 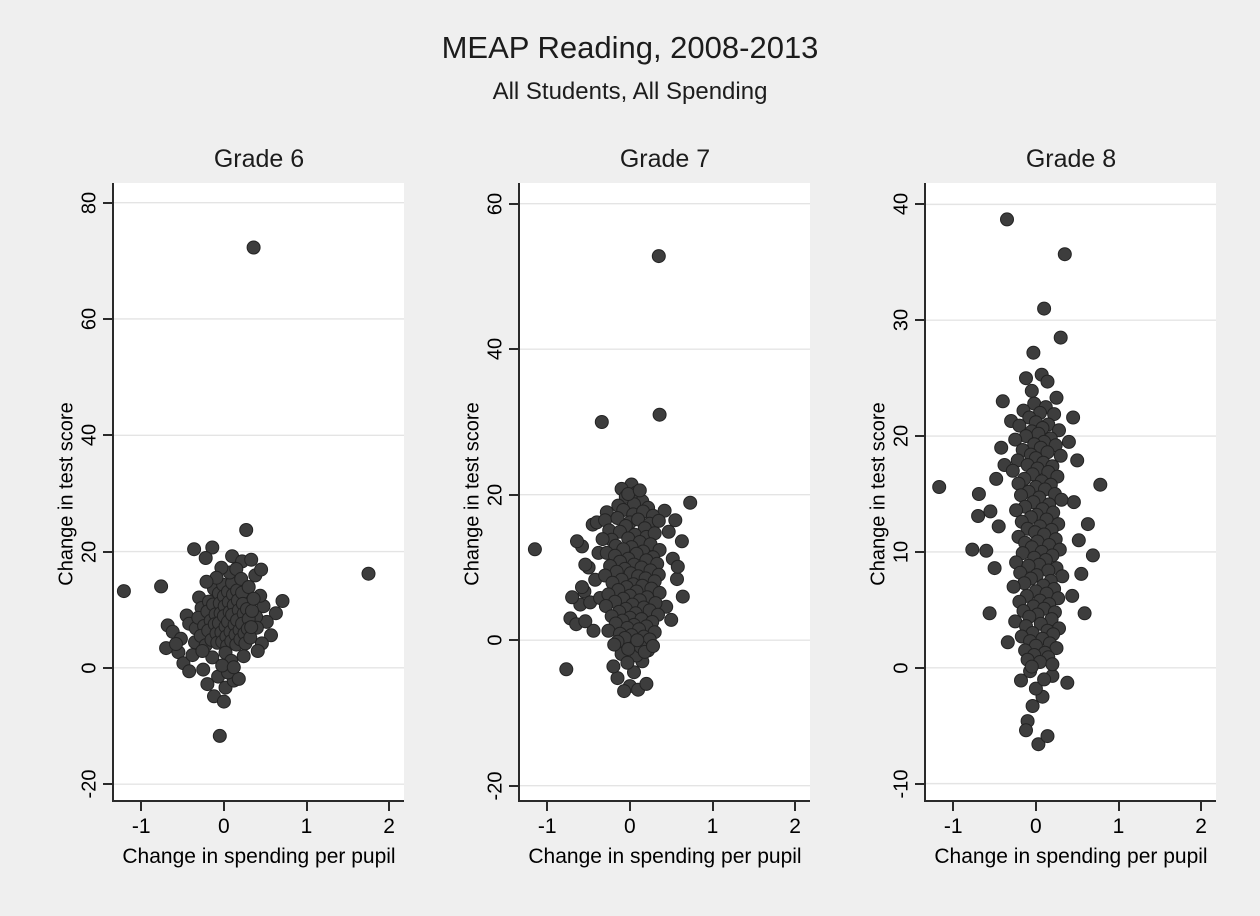 What do you see at coordinates (665, 159) in the screenshot?
I see `panel-title-grade-7: Grade 7` at bounding box center [665, 159].